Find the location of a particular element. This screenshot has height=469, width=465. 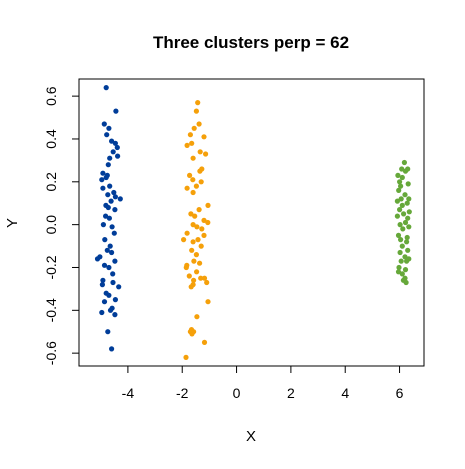

y-tick-label: 0.2 is located at coordinates (51, 182).